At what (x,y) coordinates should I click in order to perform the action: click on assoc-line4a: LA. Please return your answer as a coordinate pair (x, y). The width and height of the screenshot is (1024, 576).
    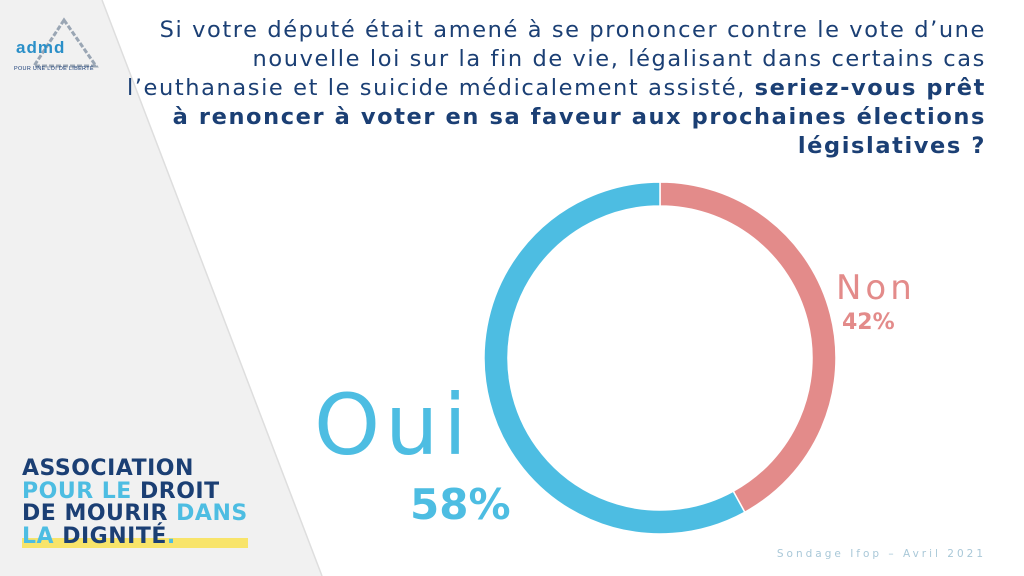
    Looking at the image, I should click on (38, 536).